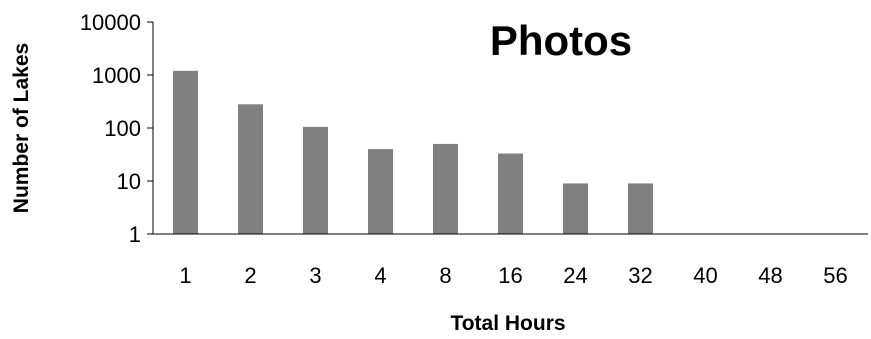  I want to click on x-tick-label: 40, so click(705, 275).